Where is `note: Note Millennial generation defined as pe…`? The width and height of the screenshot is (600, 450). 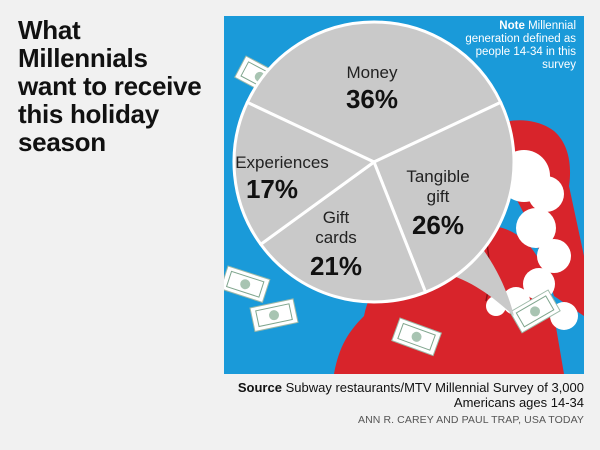 note: Note Millennial generation defined as pe… is located at coordinates (511, 46).